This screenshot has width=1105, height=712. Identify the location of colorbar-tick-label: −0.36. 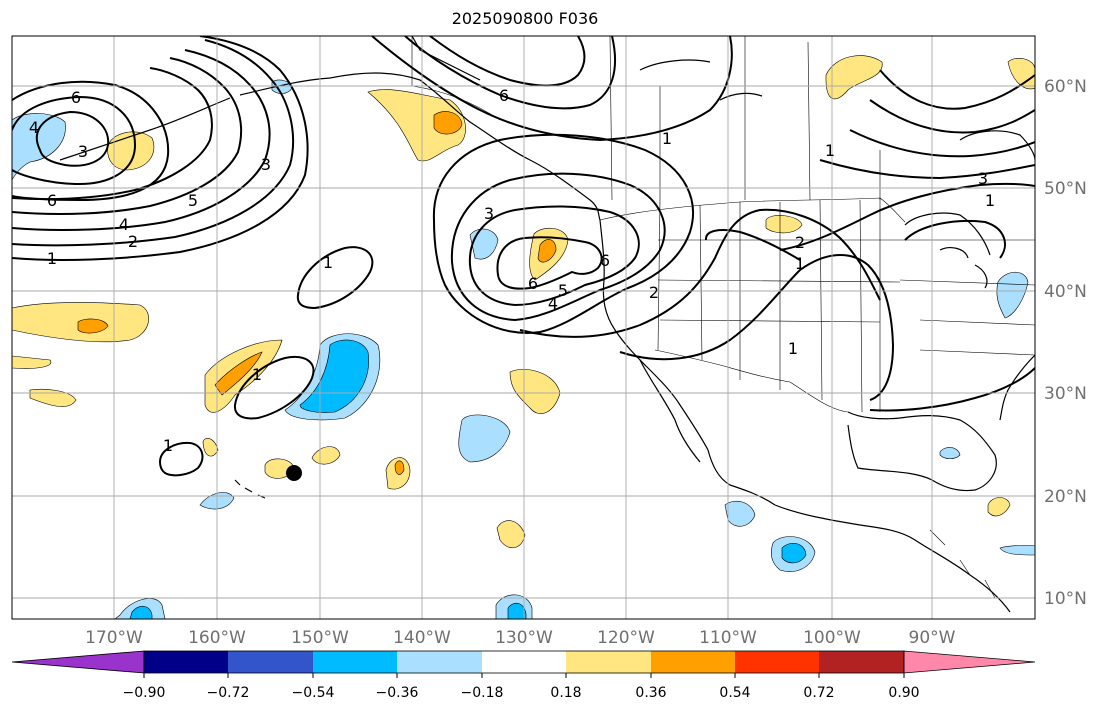
(397, 693).